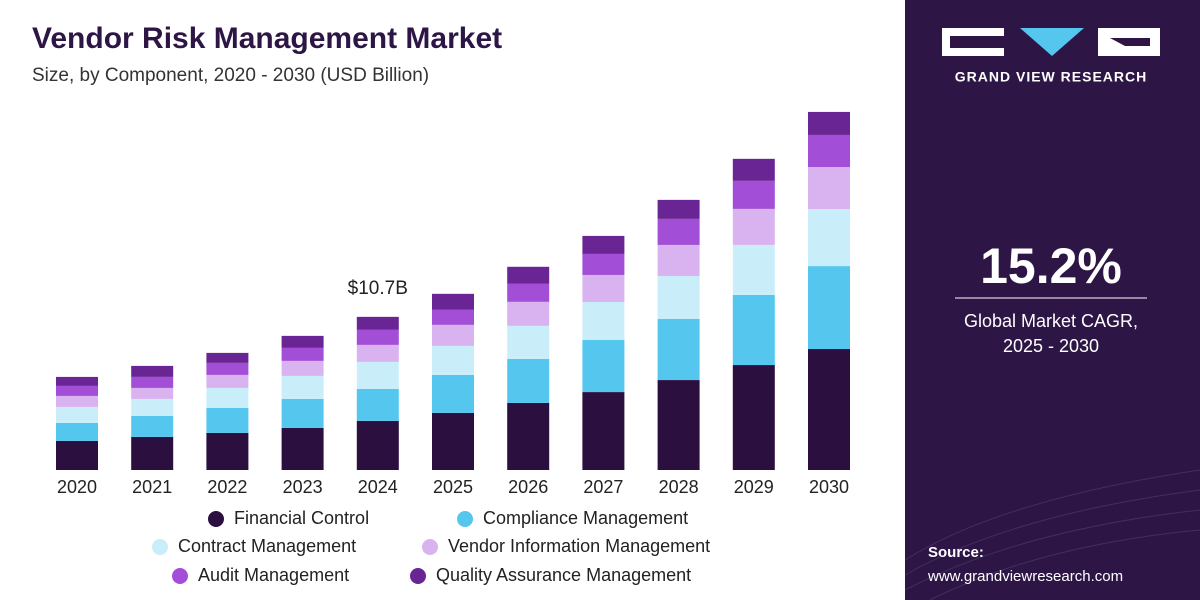 This screenshot has height=600, width=1200. I want to click on x-tick-label: 2025, so click(453, 487).